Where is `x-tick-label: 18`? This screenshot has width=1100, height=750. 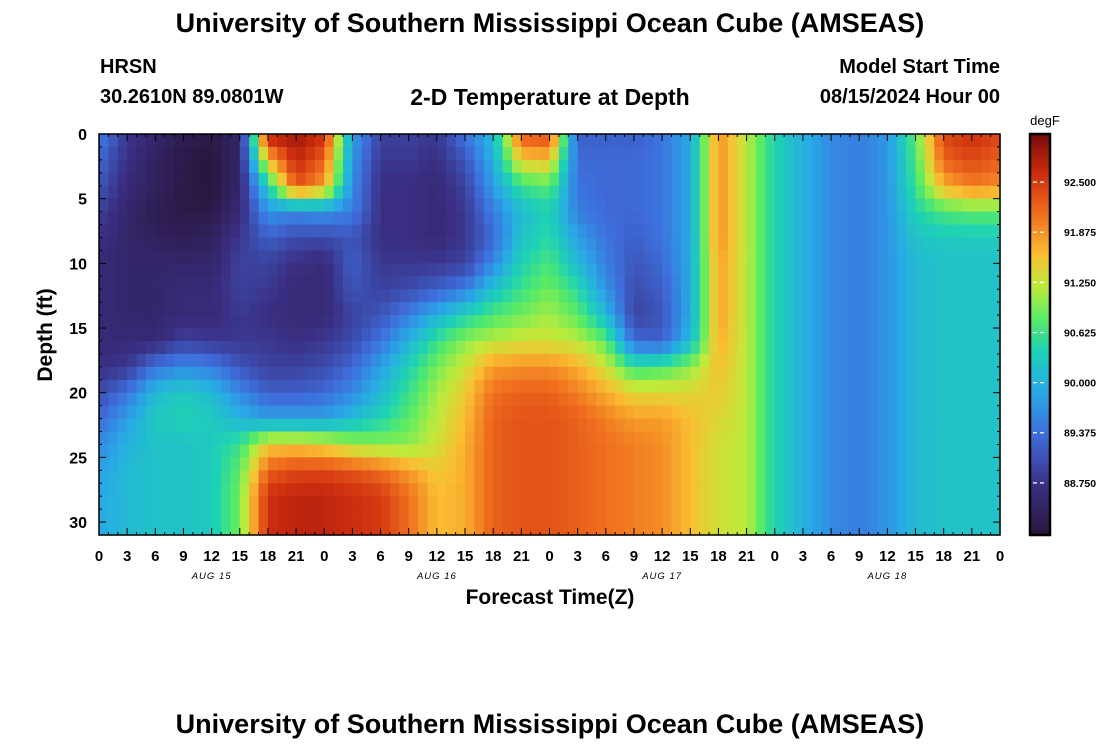
x-tick-label: 18 is located at coordinates (718, 556).